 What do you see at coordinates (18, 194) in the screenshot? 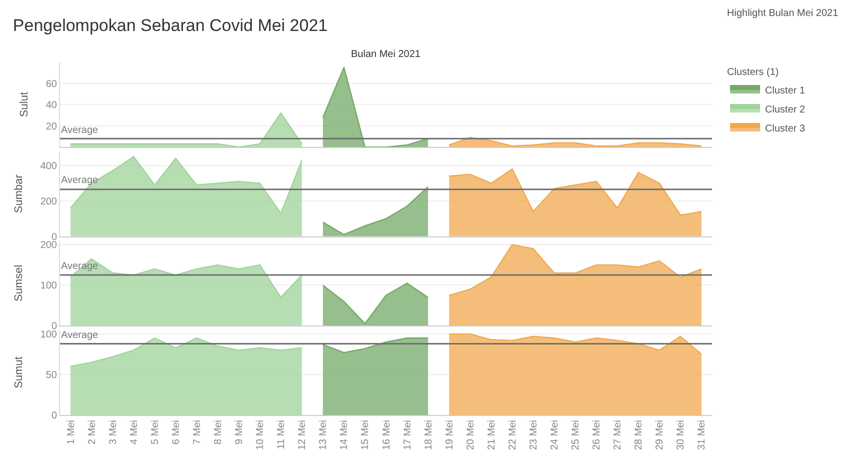
I see `y-axis-title: Sumbar` at bounding box center [18, 194].